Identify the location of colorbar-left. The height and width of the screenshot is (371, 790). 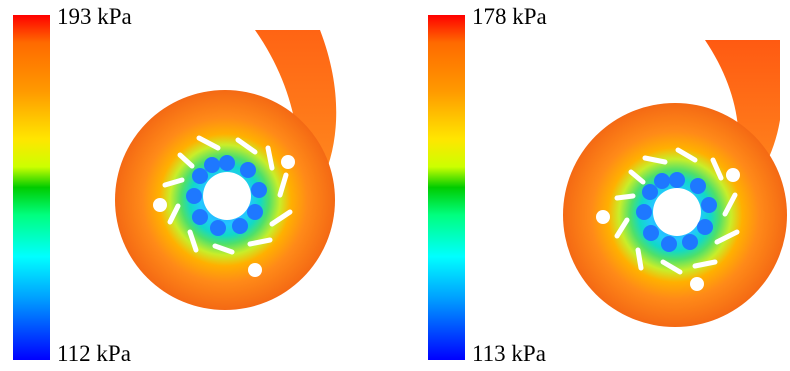
(31, 187).